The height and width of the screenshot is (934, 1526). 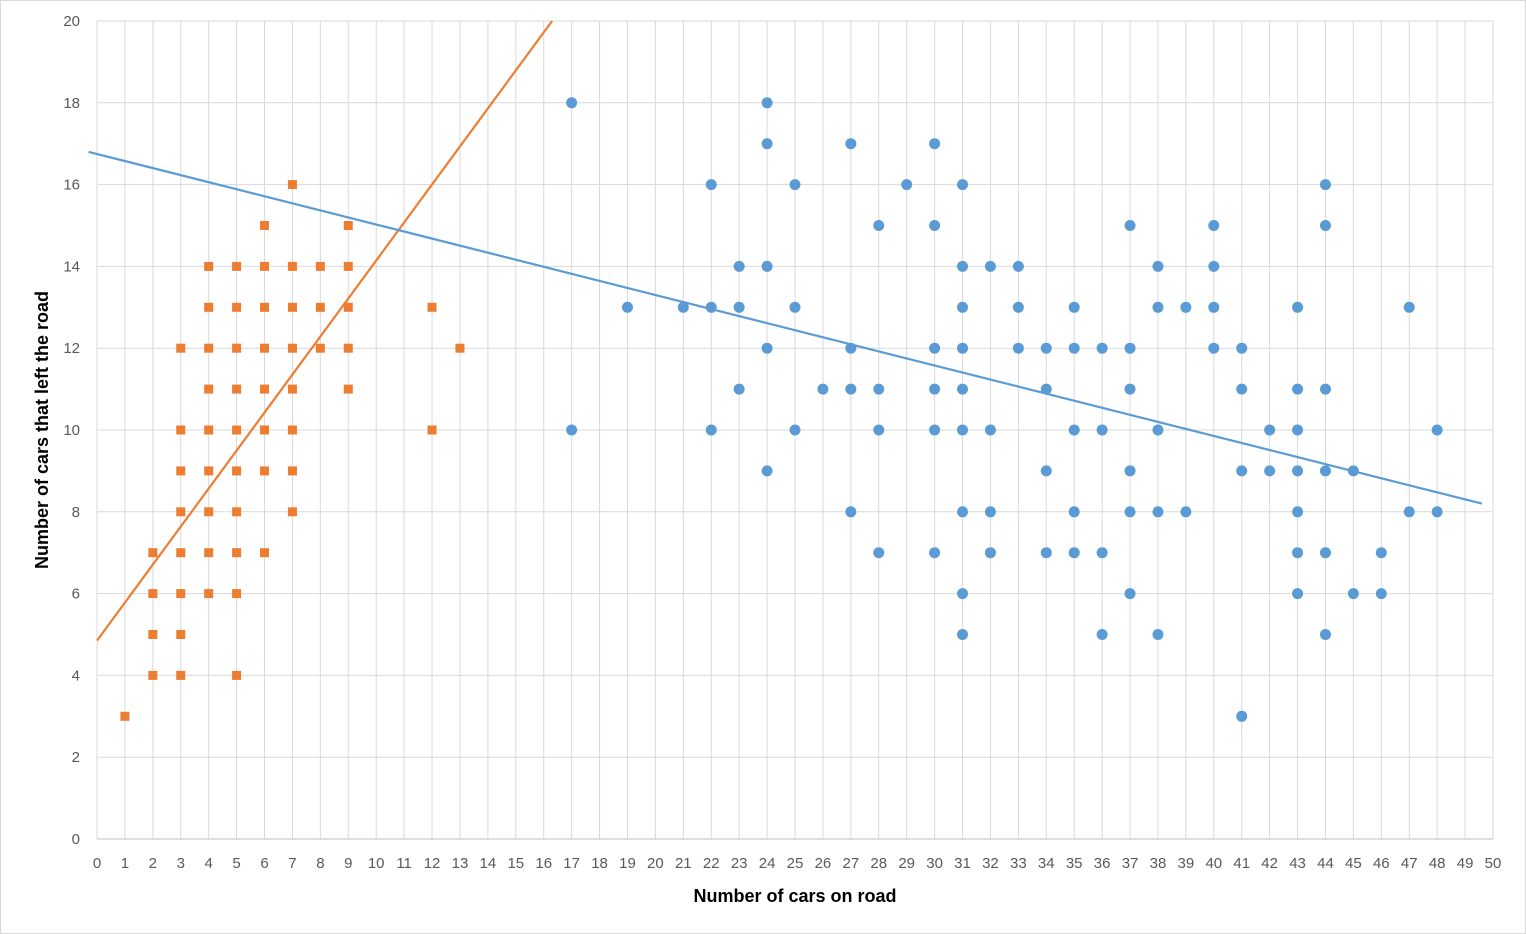 What do you see at coordinates (794, 896) in the screenshot?
I see `x-axis-title: Number of cars on road` at bounding box center [794, 896].